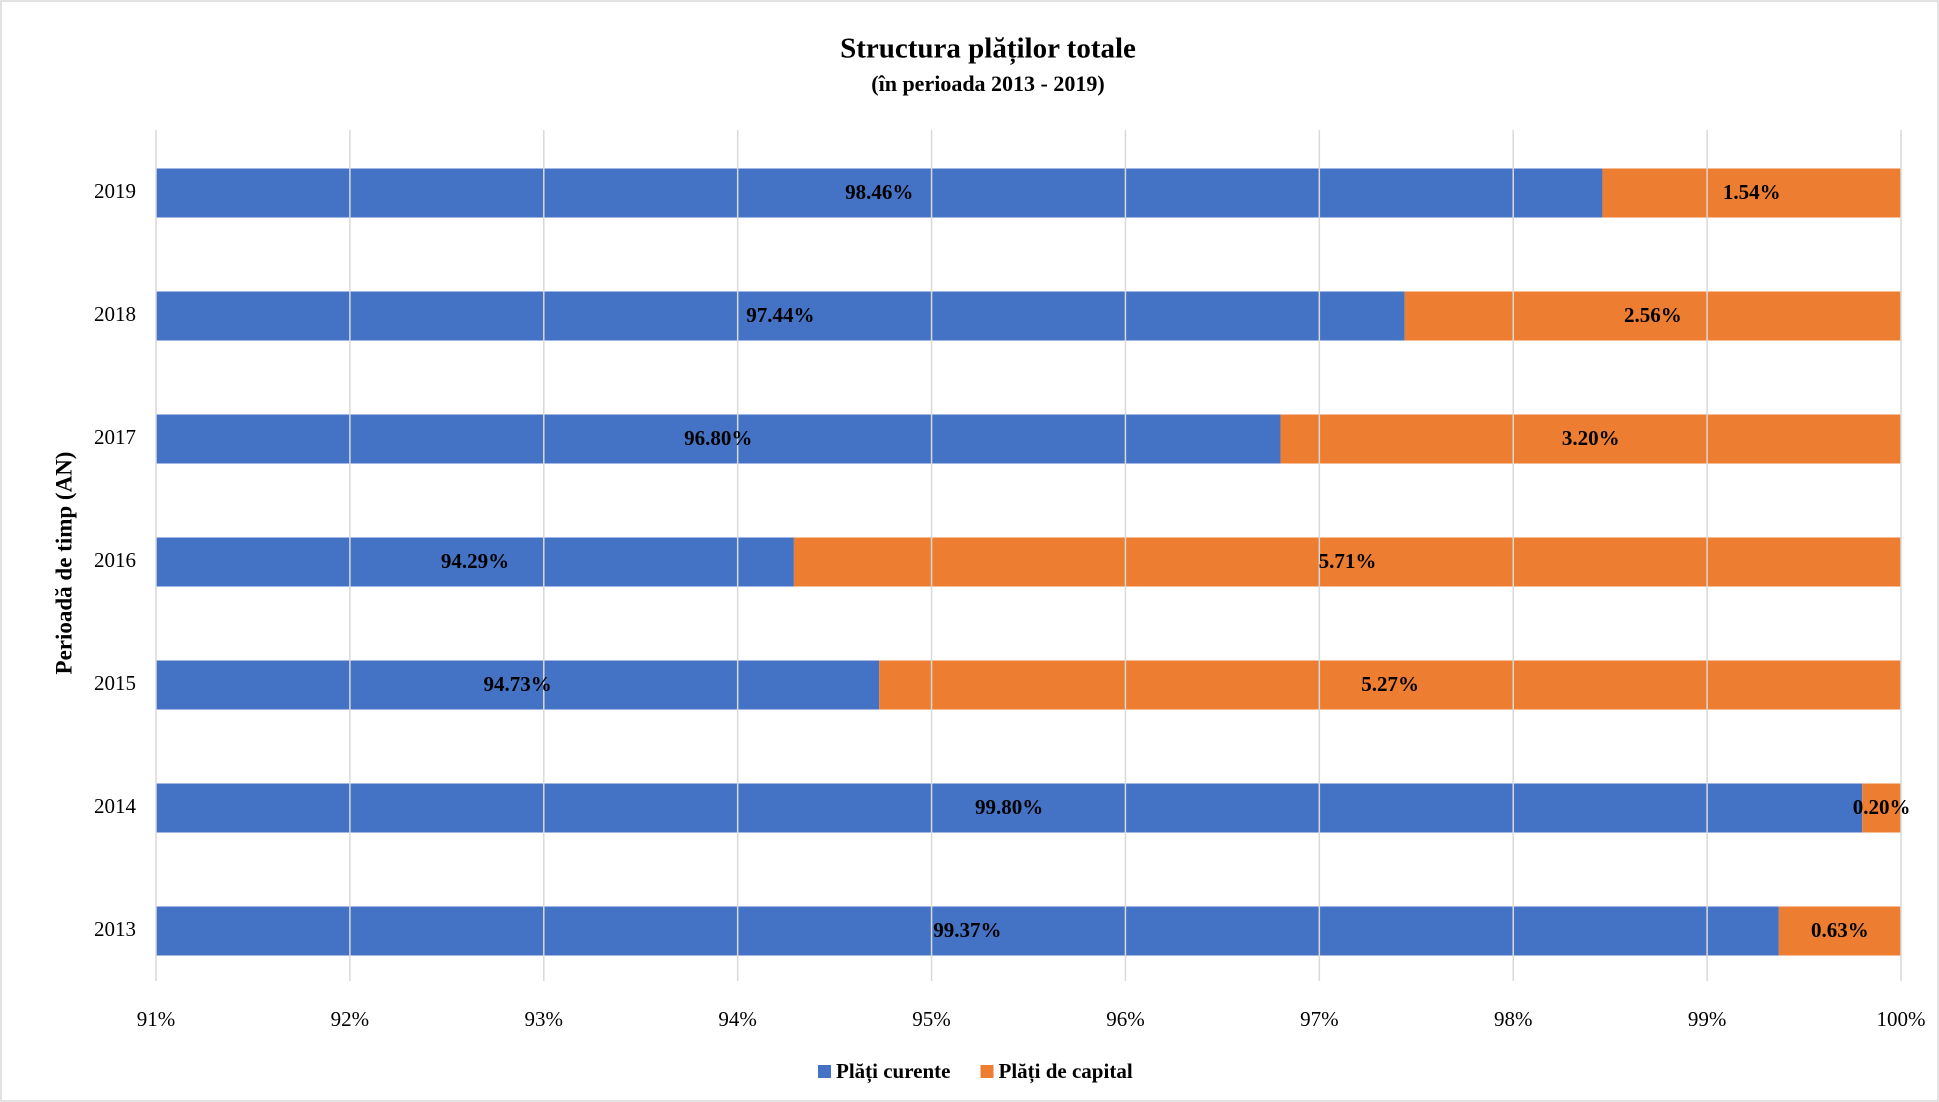 The image size is (1939, 1102). I want to click on chart-subtitle: (în perioada 2013 - 2019), so click(987, 83).